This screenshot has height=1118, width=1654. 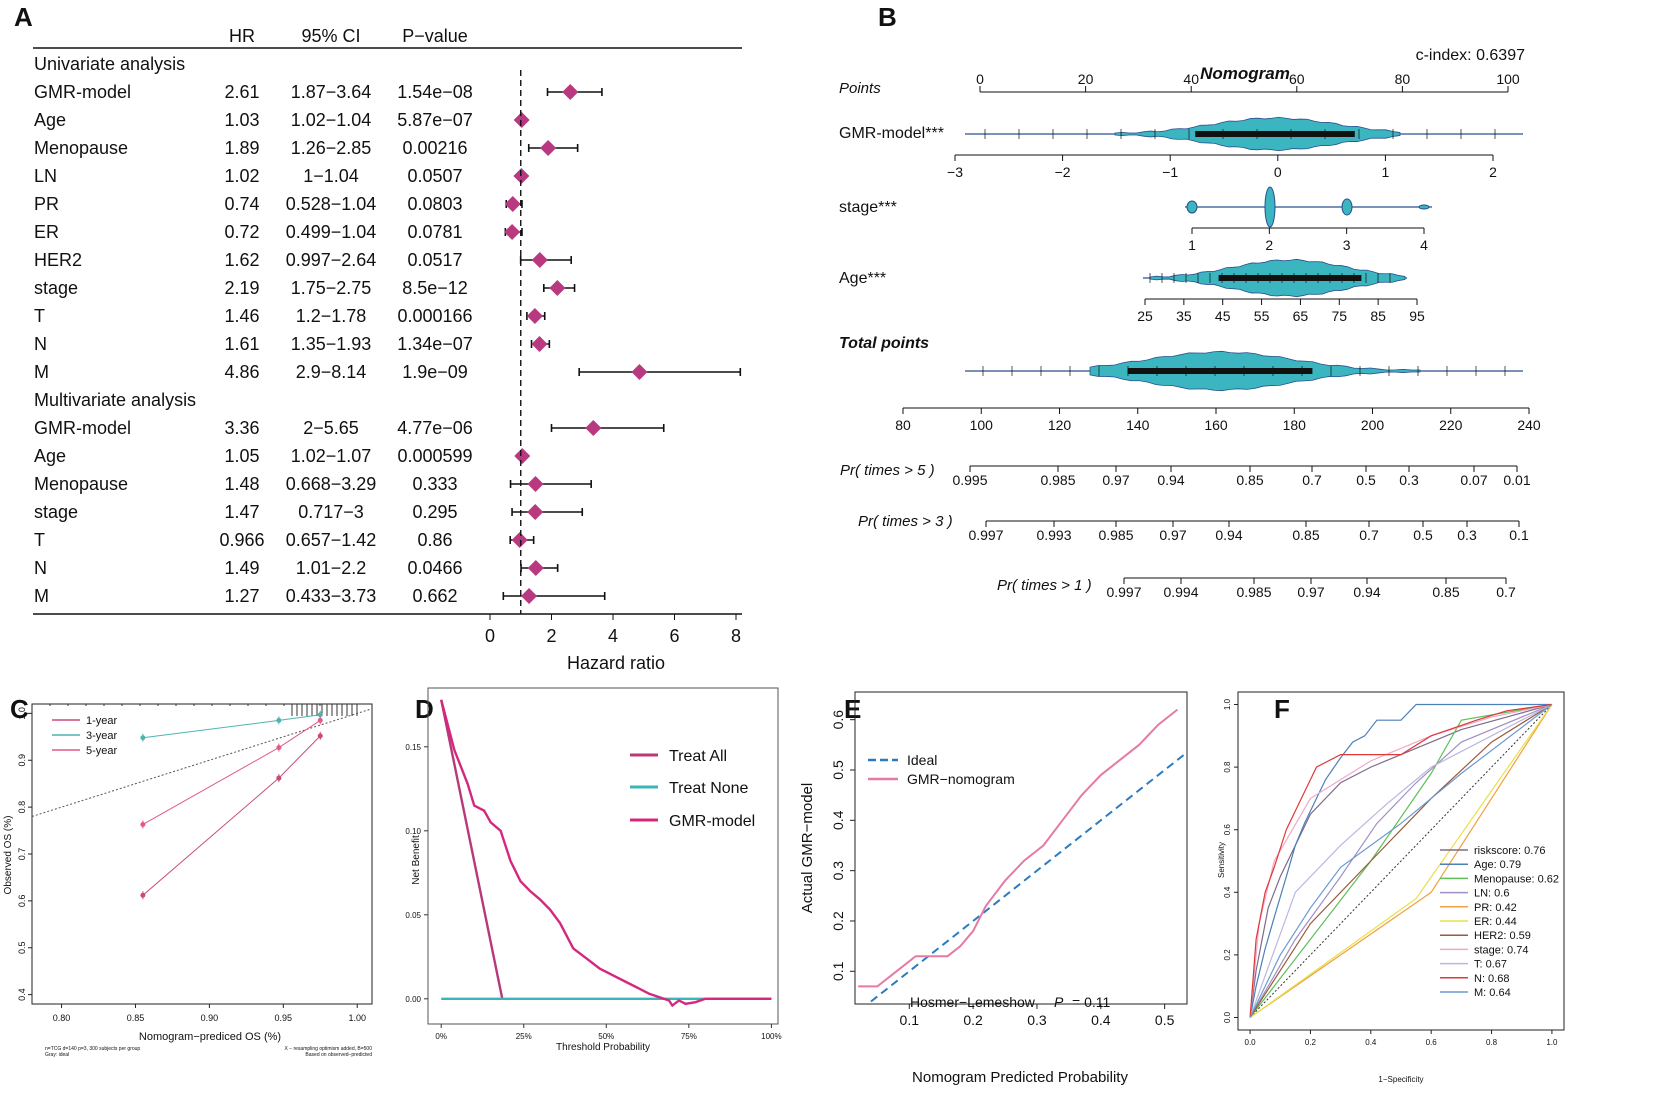 I want to click on x-tick-label: 2, so click(x=551, y=636).